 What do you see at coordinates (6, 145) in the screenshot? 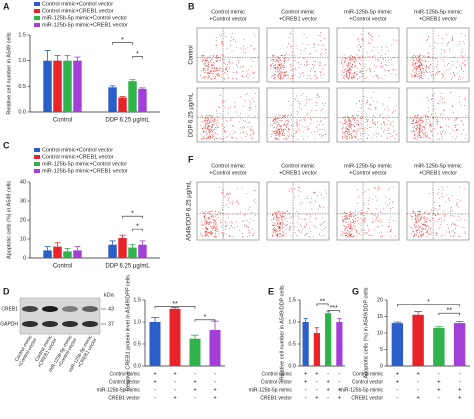
I see `panel-letter: C` at bounding box center [6, 145].